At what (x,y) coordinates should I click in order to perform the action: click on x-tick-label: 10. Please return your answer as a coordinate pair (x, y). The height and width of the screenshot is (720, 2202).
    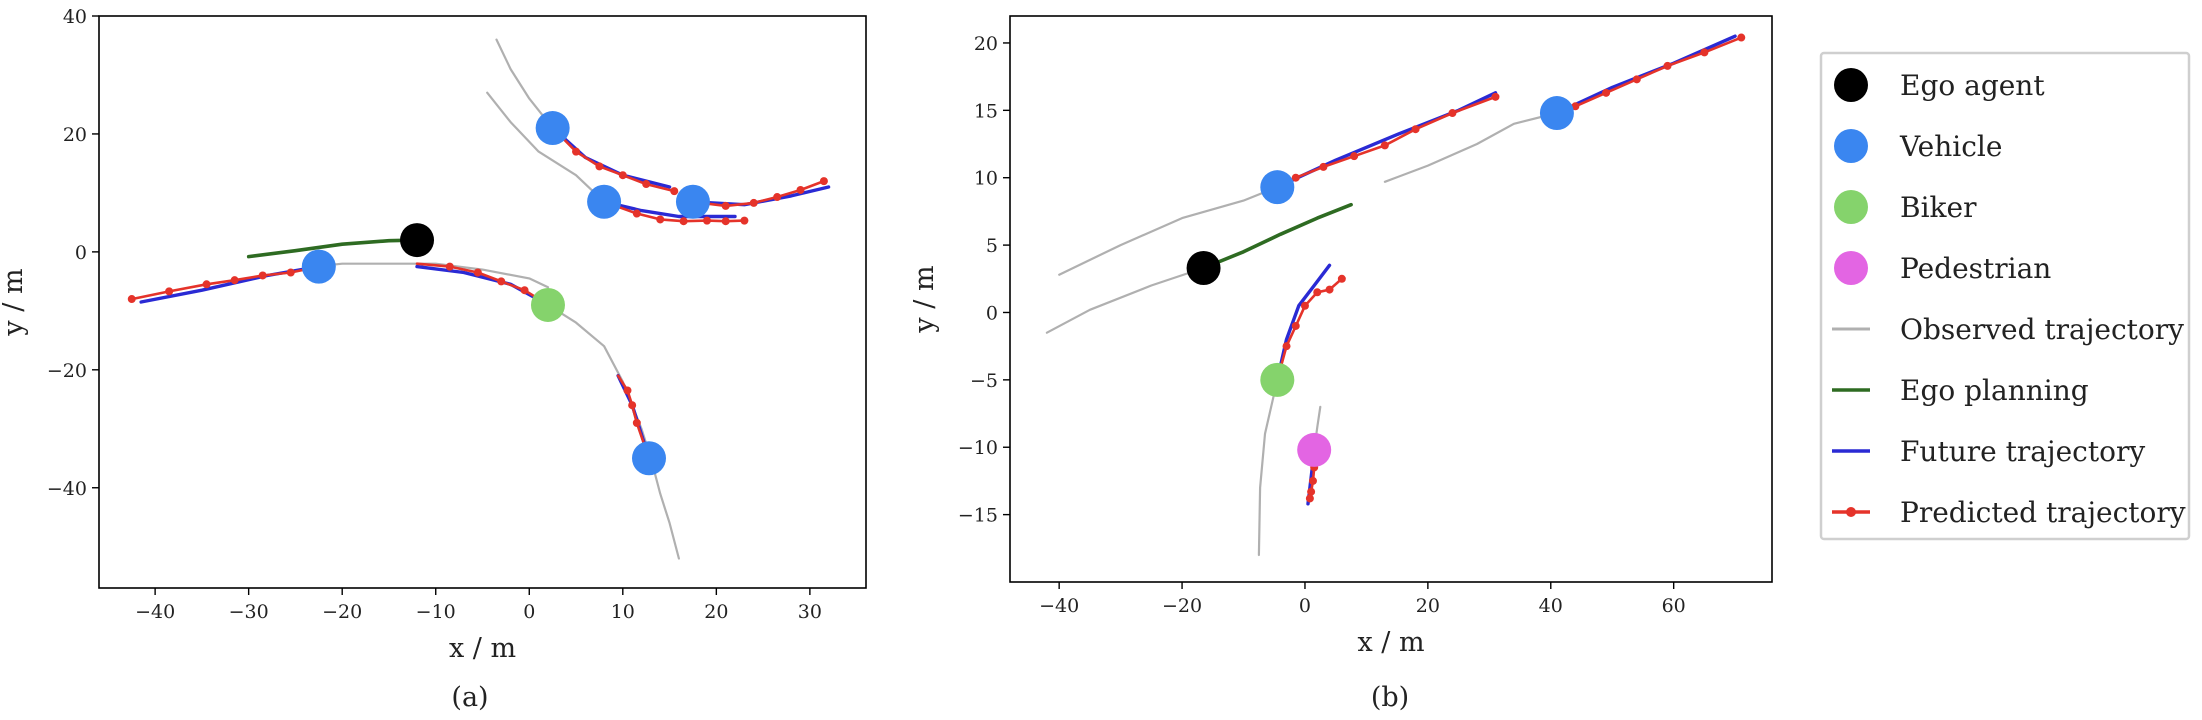
    Looking at the image, I should click on (623, 612).